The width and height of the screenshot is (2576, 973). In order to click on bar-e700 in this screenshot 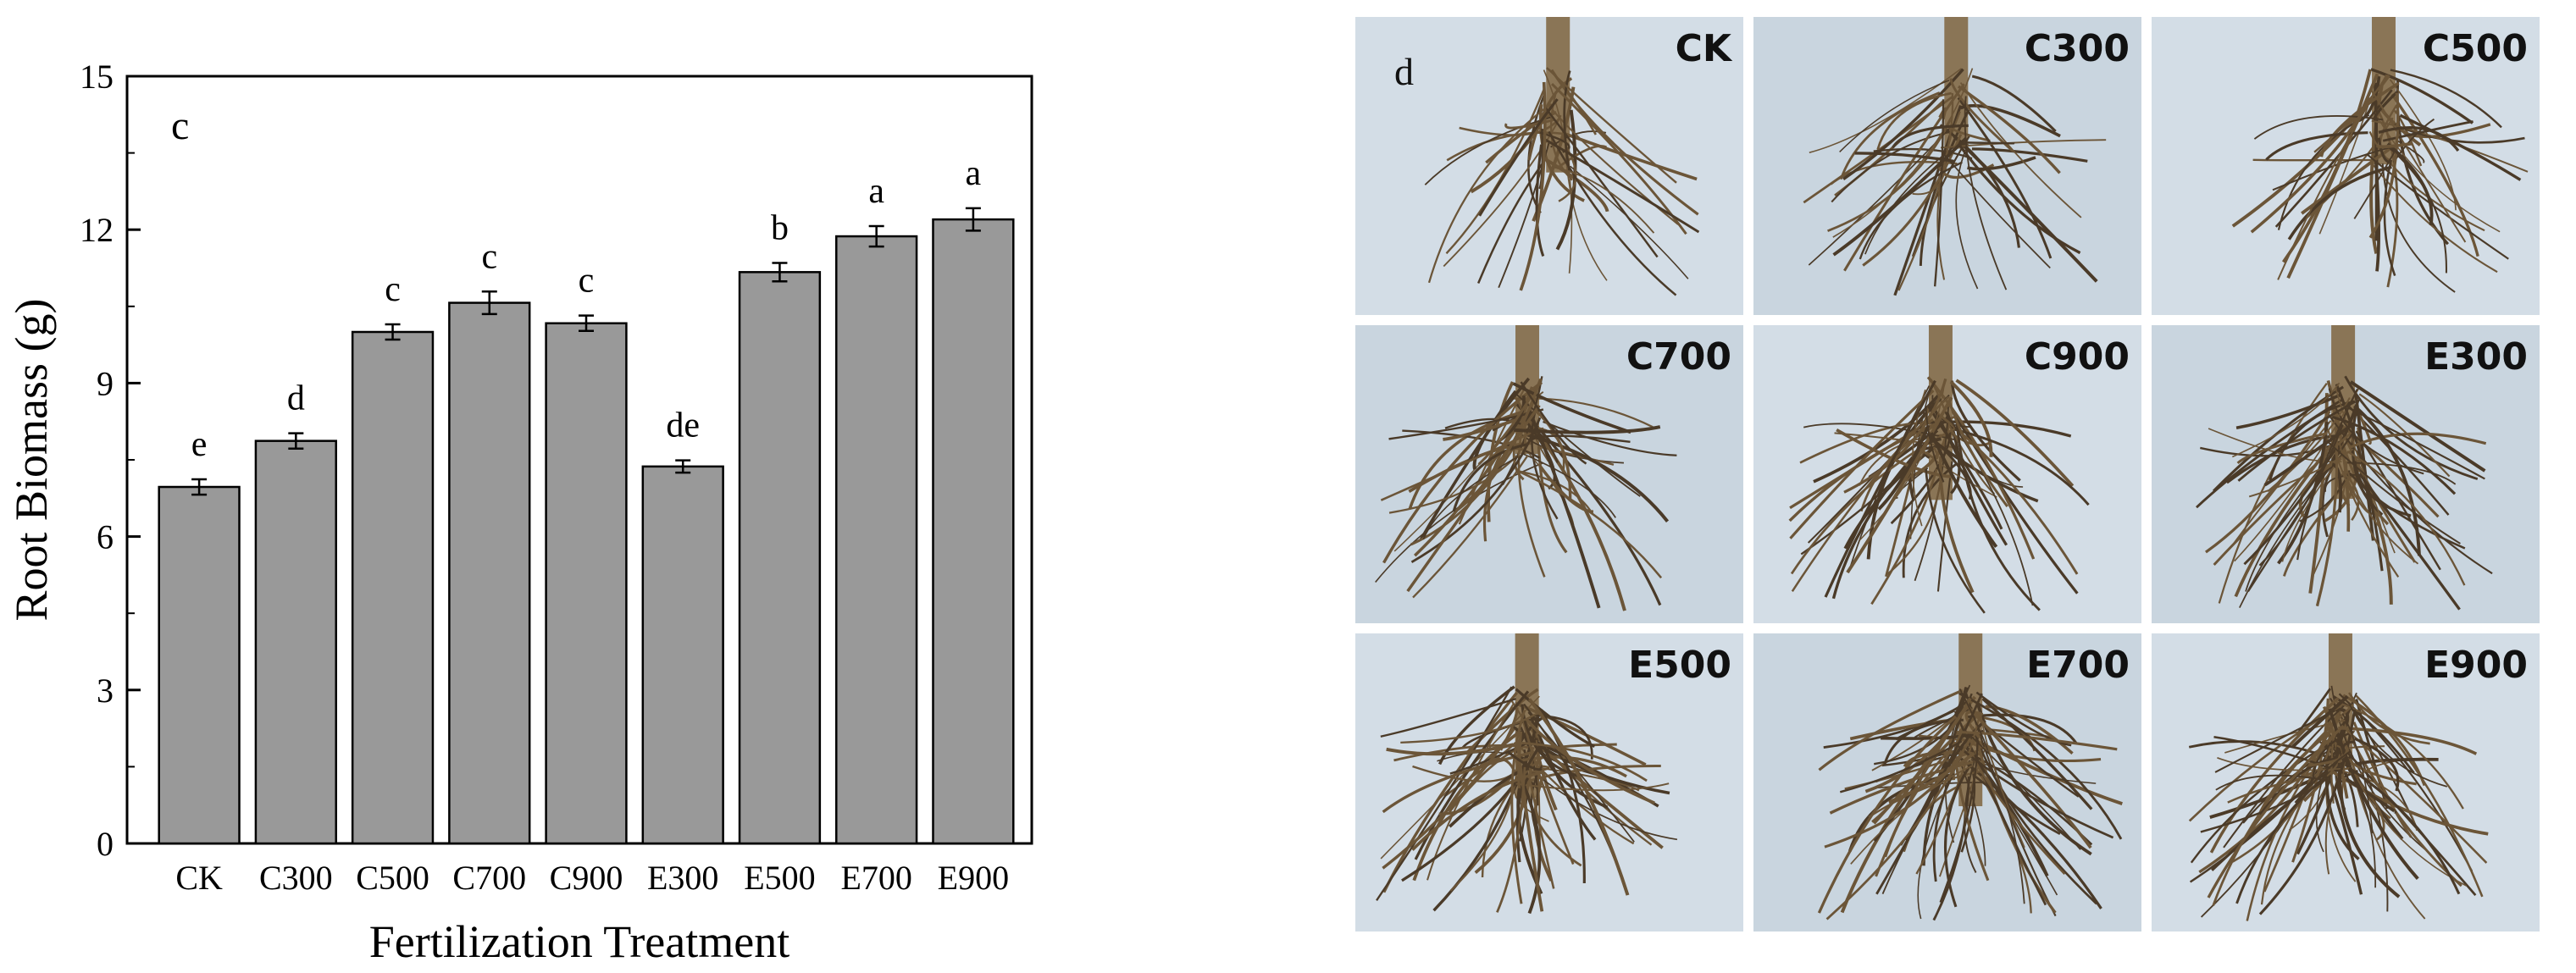, I will do `click(876, 540)`.